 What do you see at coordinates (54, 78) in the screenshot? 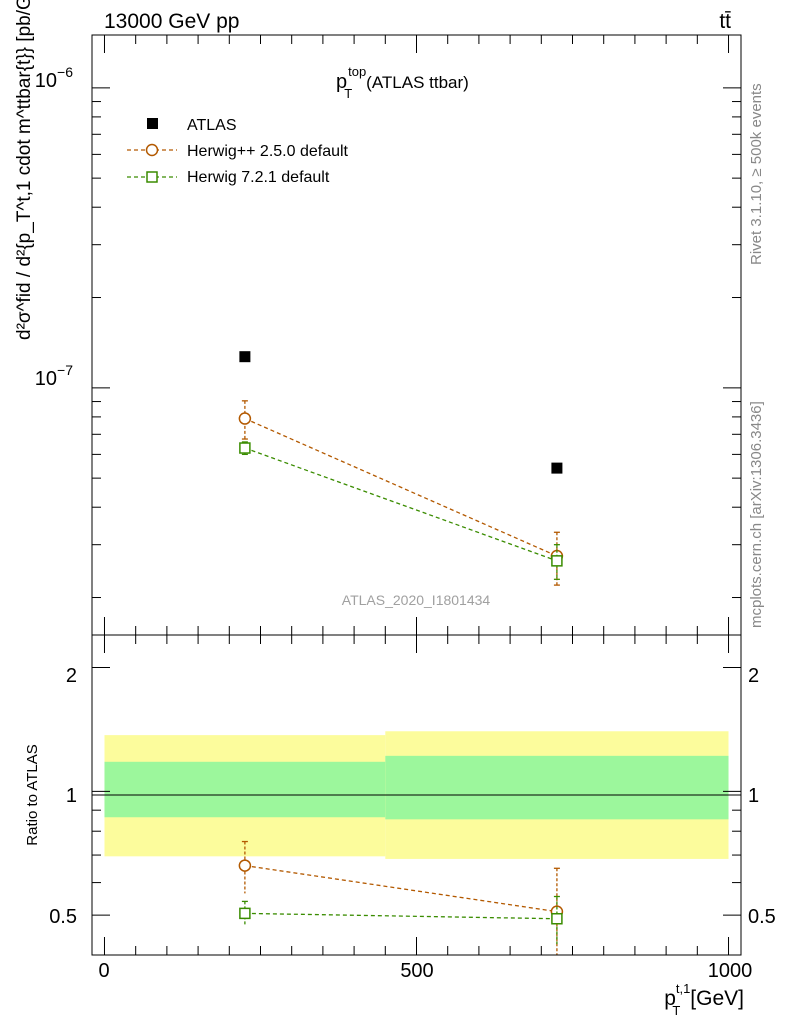
I see `ytick-label-1e-6: 10⁻⁶` at bounding box center [54, 78].